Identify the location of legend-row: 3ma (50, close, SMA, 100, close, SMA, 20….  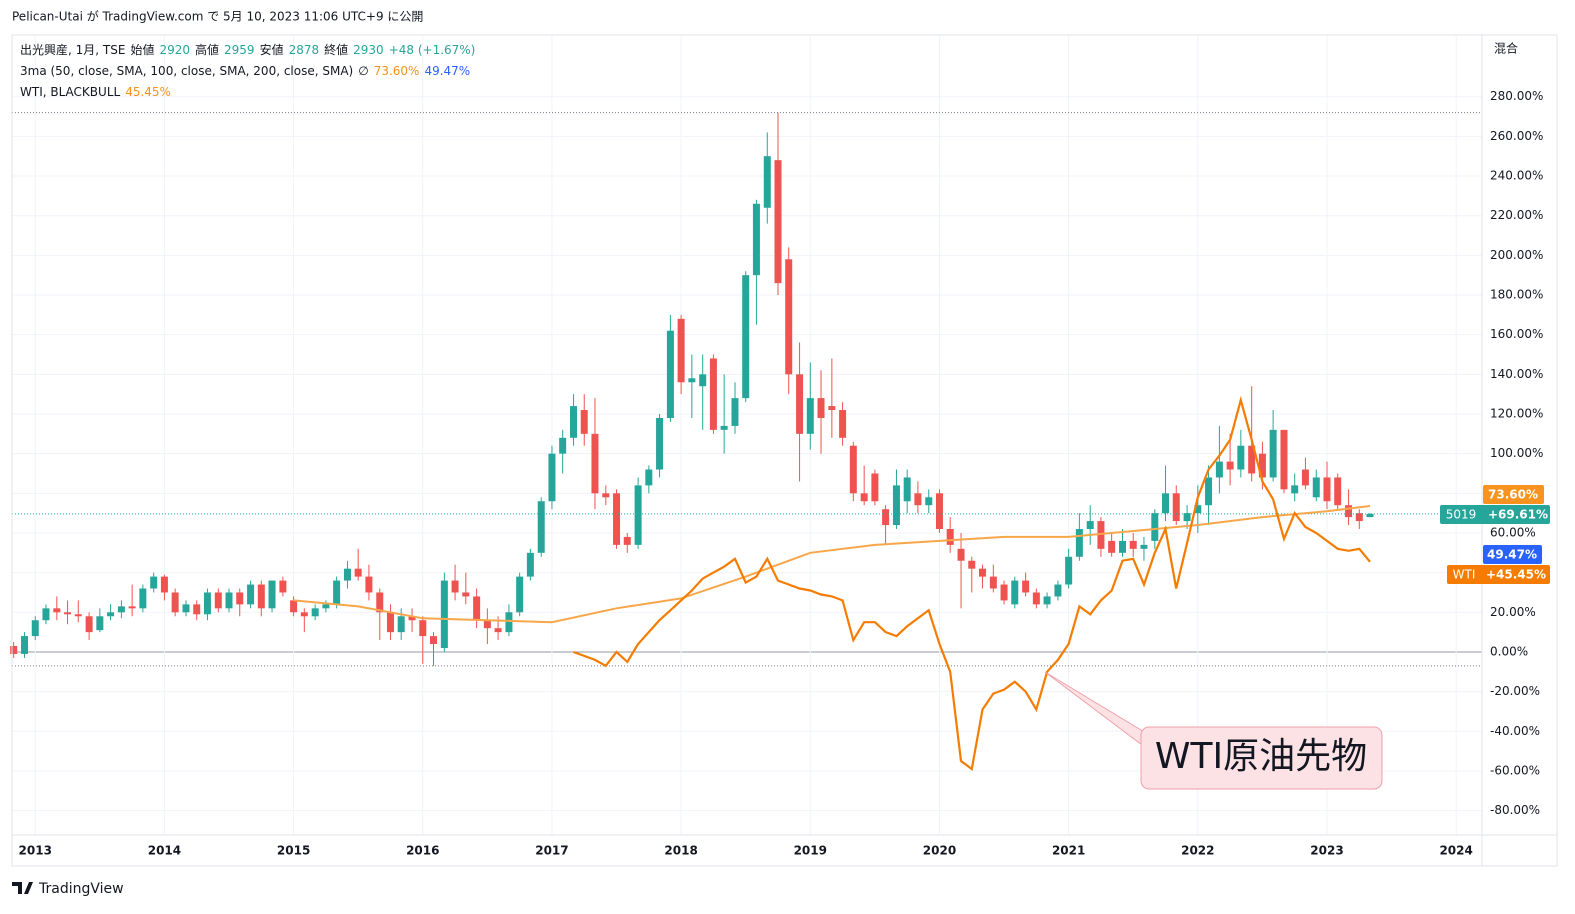
(245, 71).